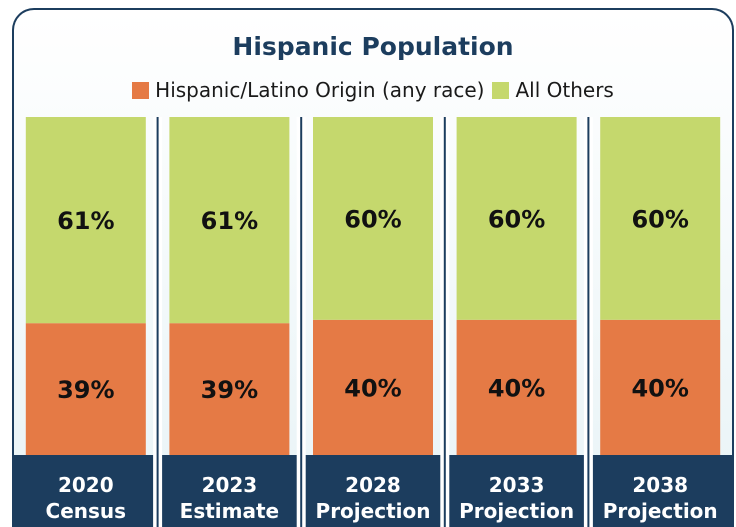  Describe the element at coordinates (141, 90) in the screenshot. I see `legend-swatch-hispanic` at that location.